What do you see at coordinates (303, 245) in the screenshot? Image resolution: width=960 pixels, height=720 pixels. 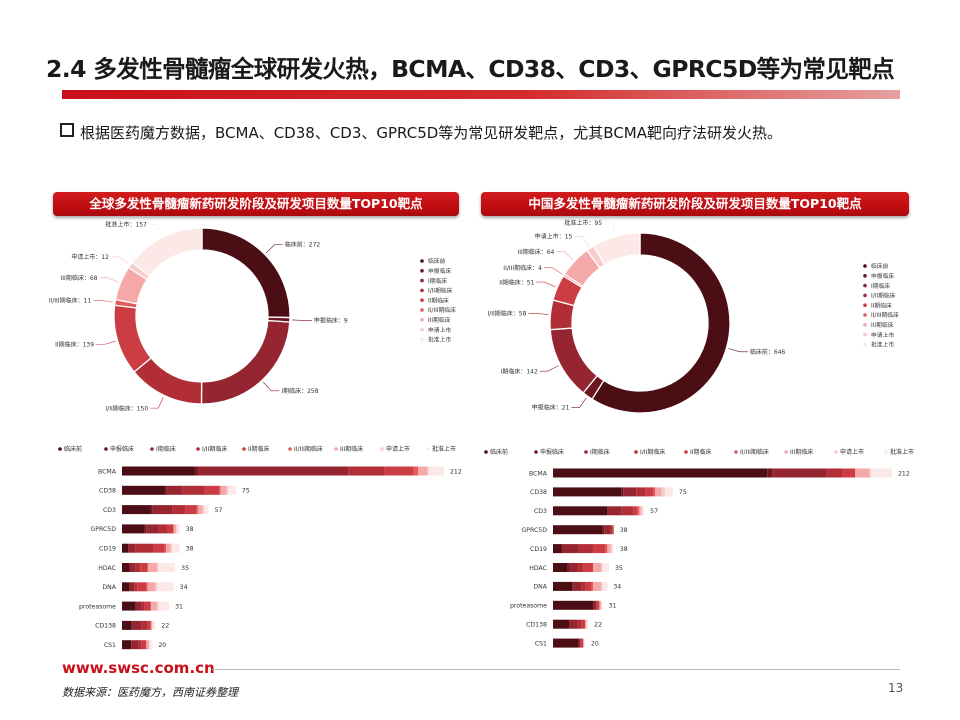 I see `pie-data-label: 临床前：272` at bounding box center [303, 245].